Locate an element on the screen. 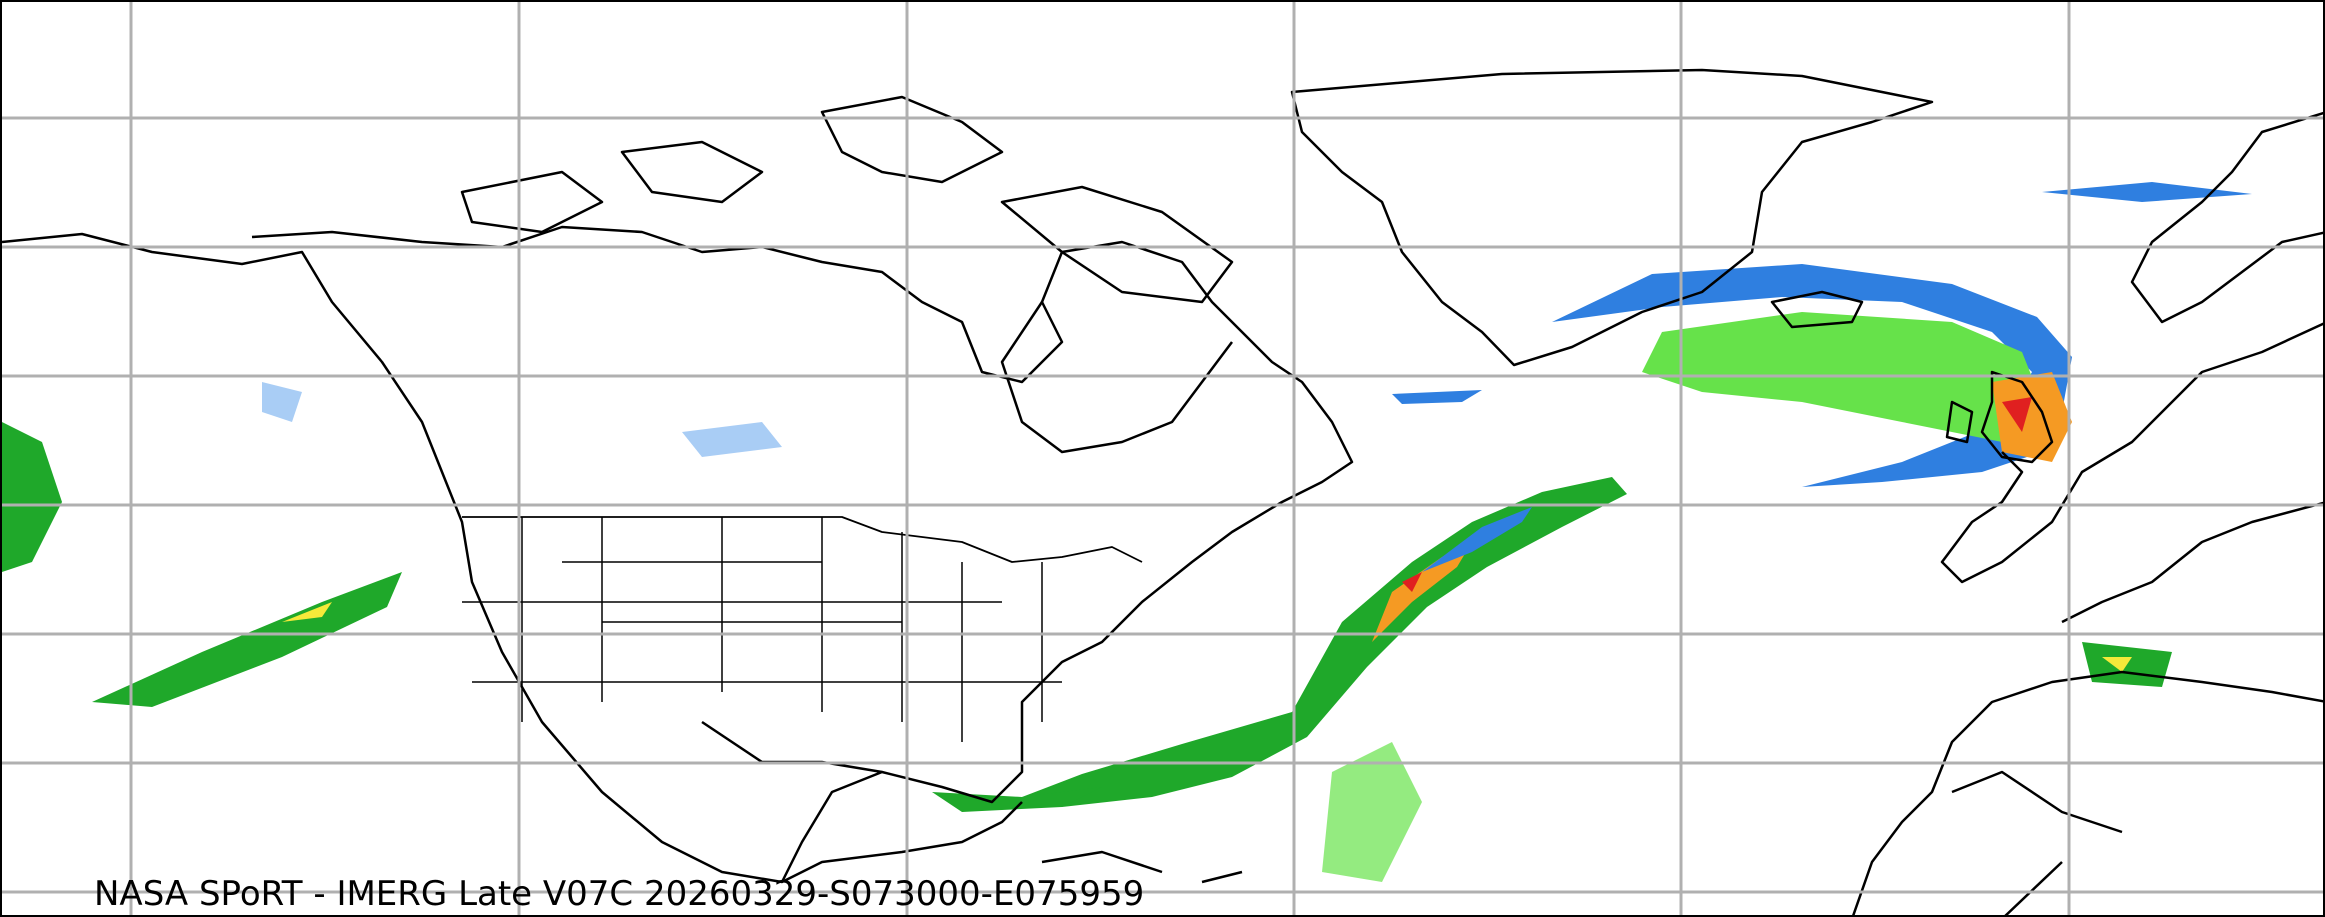  canada-light-snow is located at coordinates (732, 439).